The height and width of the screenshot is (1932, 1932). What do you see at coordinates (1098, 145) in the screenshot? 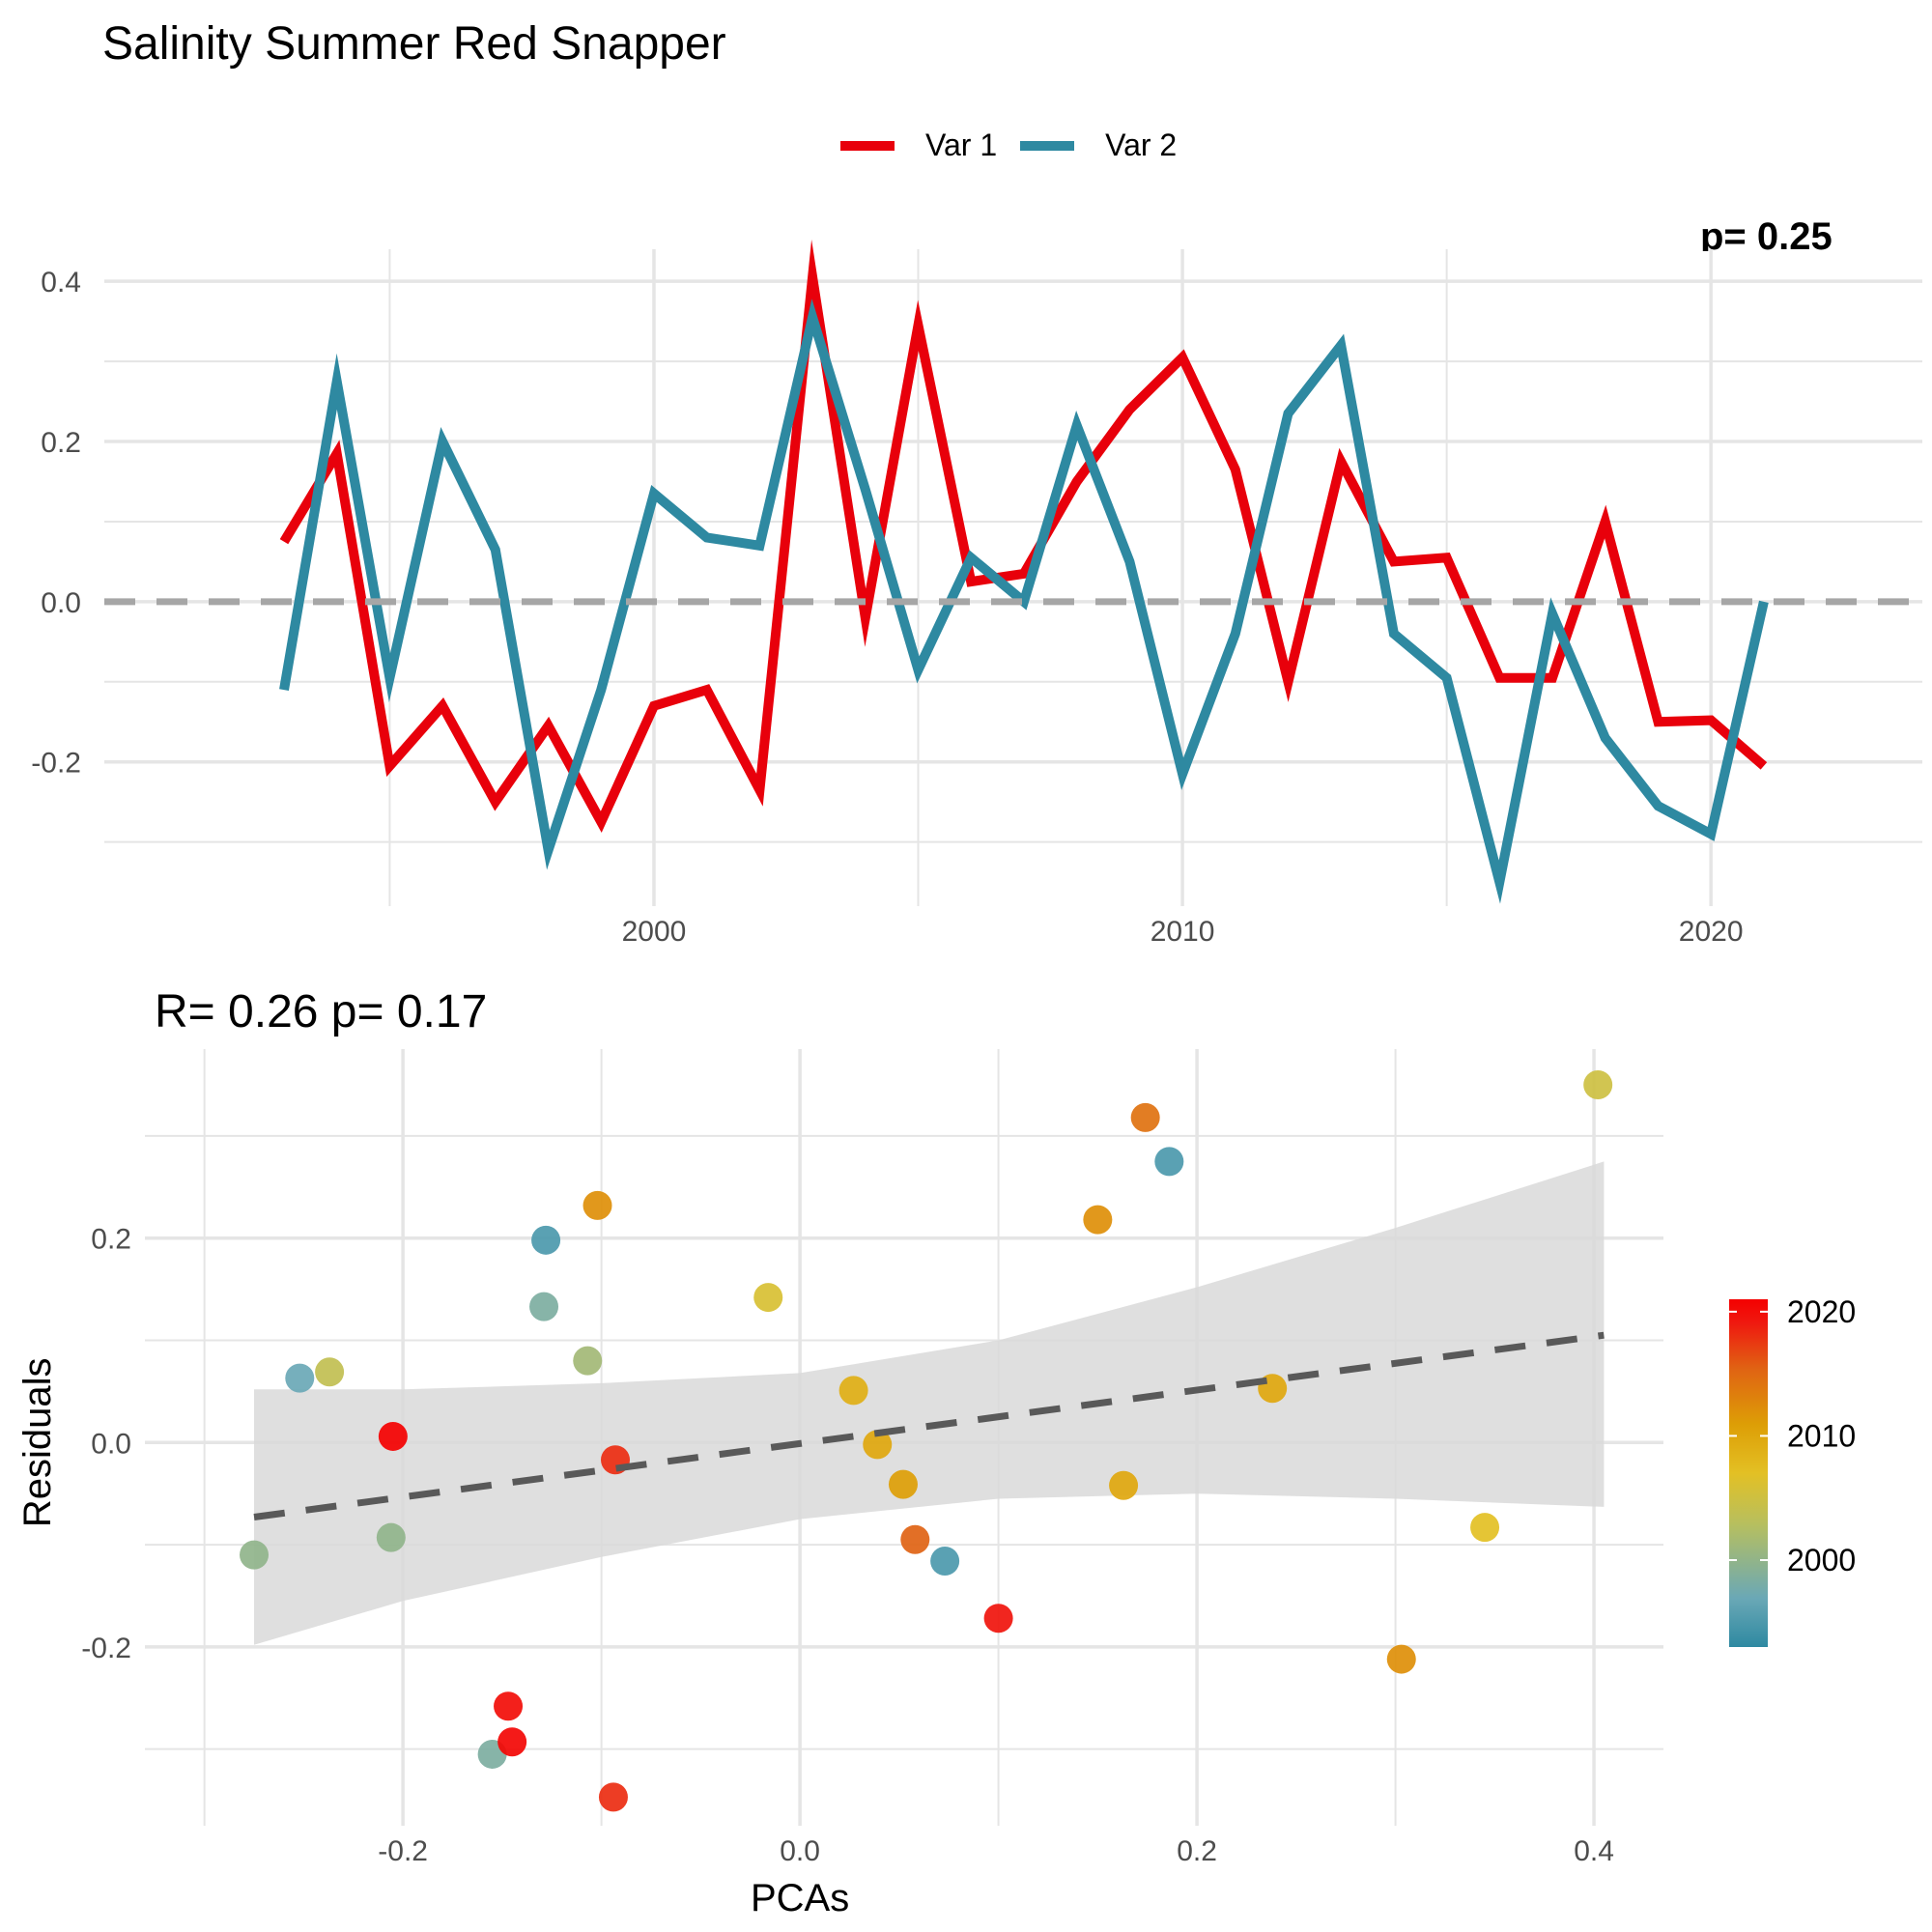
I see `legend-item-var2: Var 2` at bounding box center [1098, 145].